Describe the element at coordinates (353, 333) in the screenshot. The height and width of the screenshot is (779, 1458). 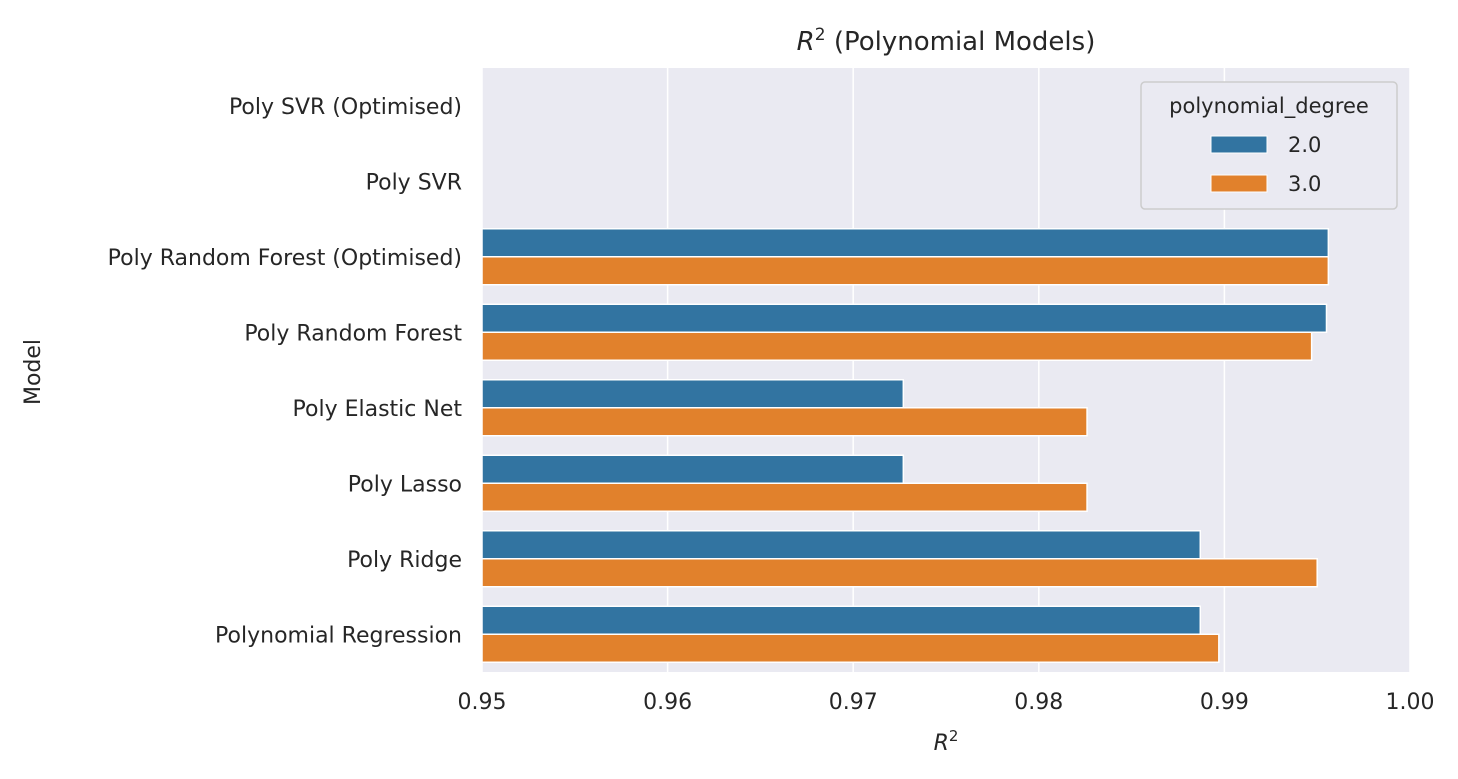
I see `category-label: Poly Random Forest` at that location.